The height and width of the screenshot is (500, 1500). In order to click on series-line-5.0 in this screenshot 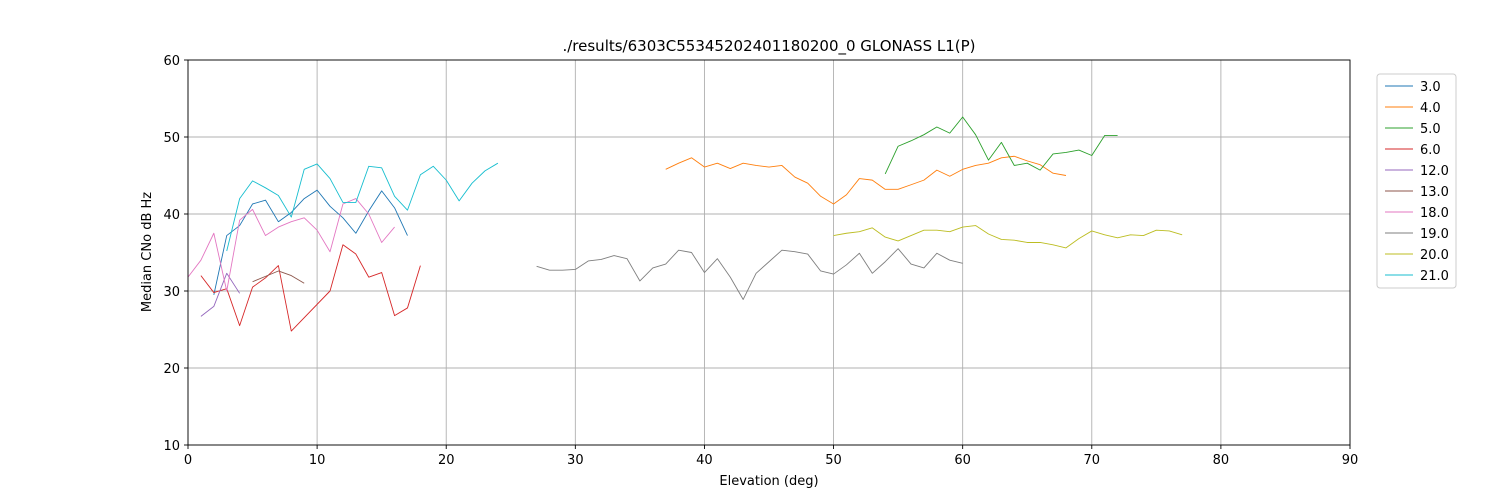, I will do `click(1001, 145)`.